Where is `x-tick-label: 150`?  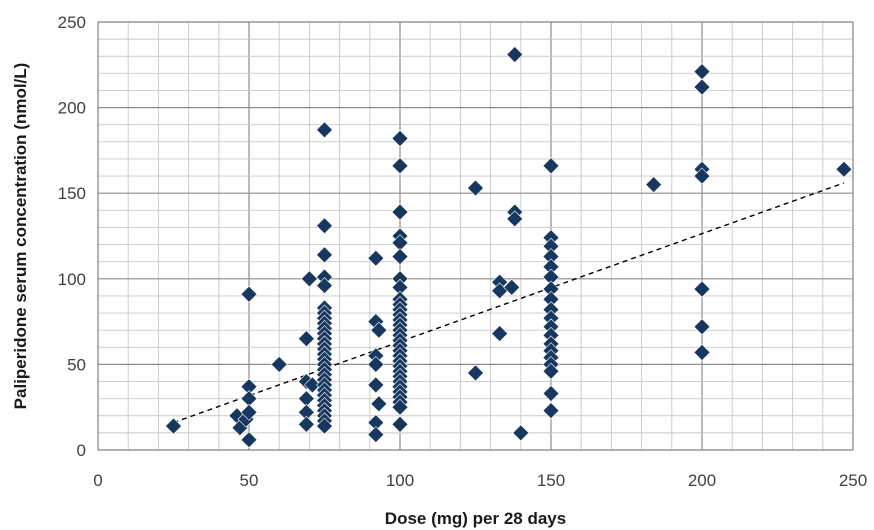 x-tick-label: 150 is located at coordinates (551, 480).